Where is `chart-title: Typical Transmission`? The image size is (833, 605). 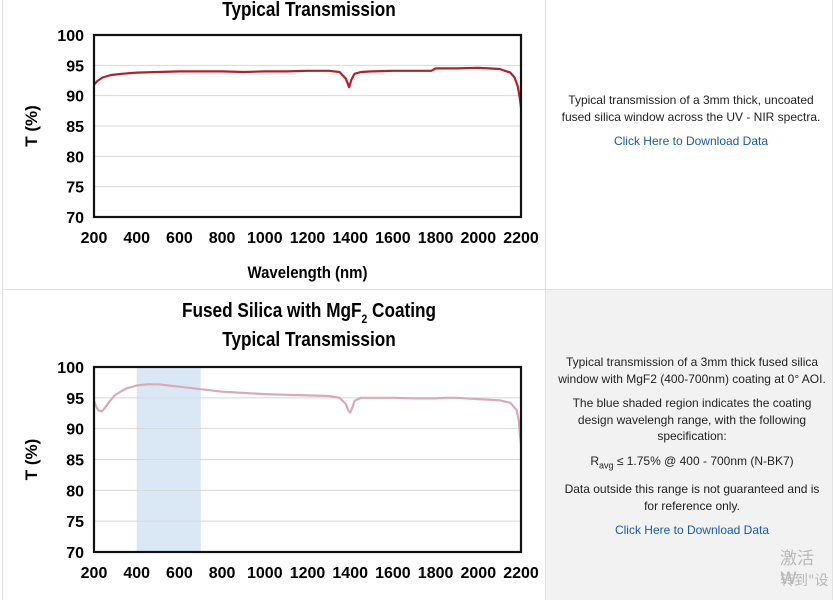 chart-title: Typical Transmission is located at coordinates (309, 10).